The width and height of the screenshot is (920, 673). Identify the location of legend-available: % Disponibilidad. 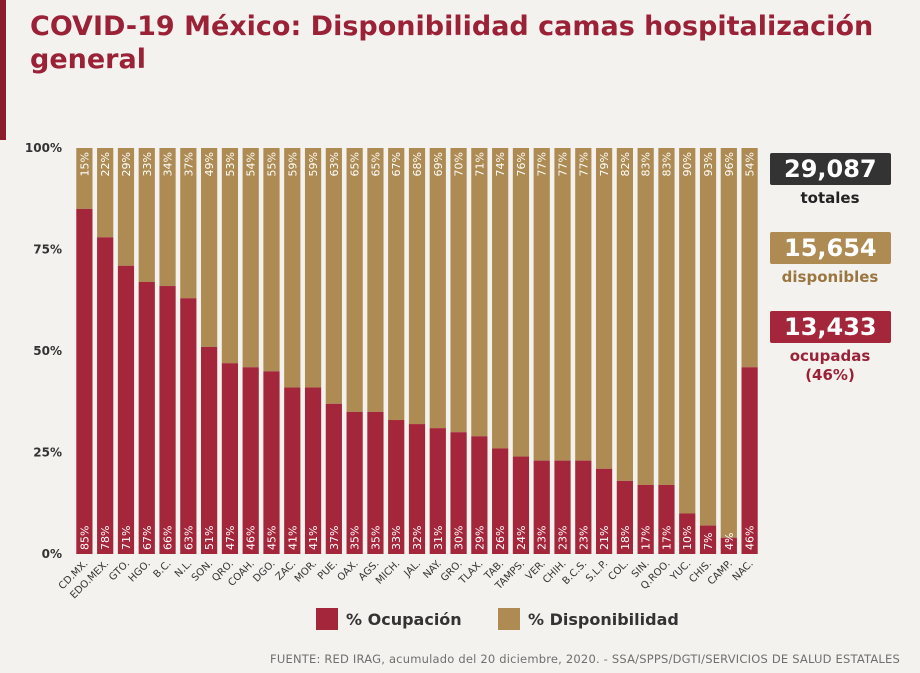
(588, 619).